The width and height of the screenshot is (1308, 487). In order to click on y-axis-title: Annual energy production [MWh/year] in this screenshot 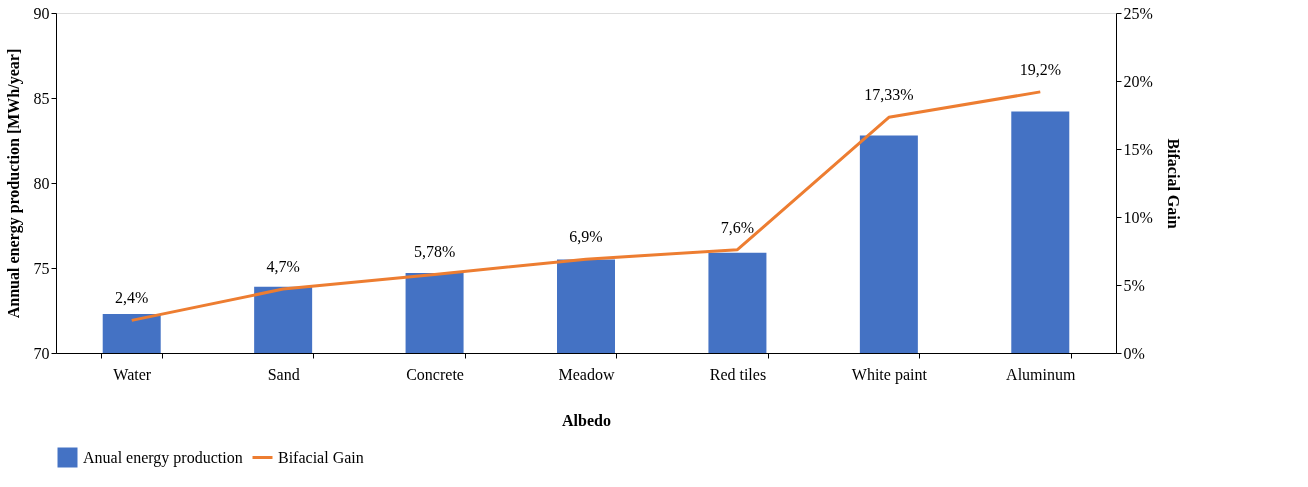, I will do `click(13, 183)`.